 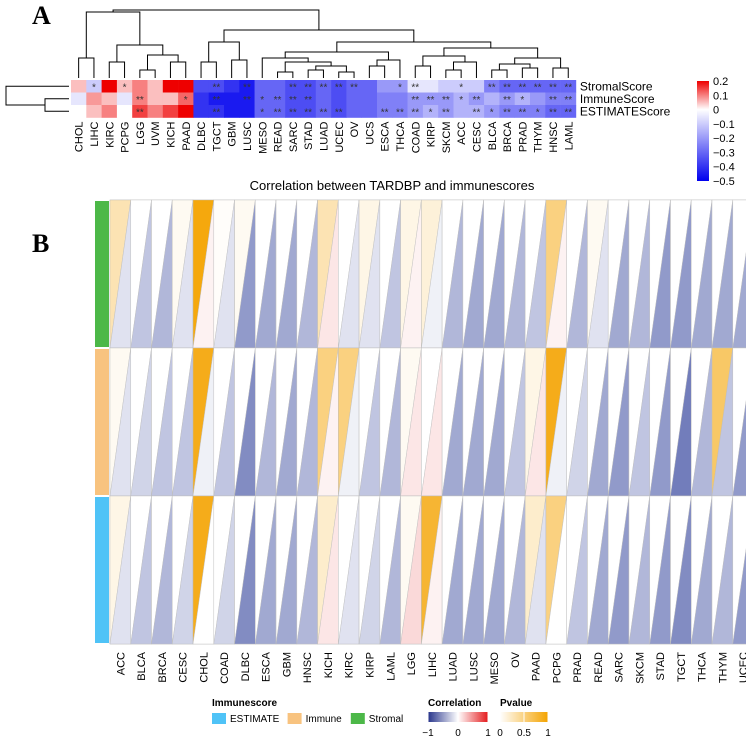 I want to click on panel-a-column-dendrogram, so click(x=323, y=43).